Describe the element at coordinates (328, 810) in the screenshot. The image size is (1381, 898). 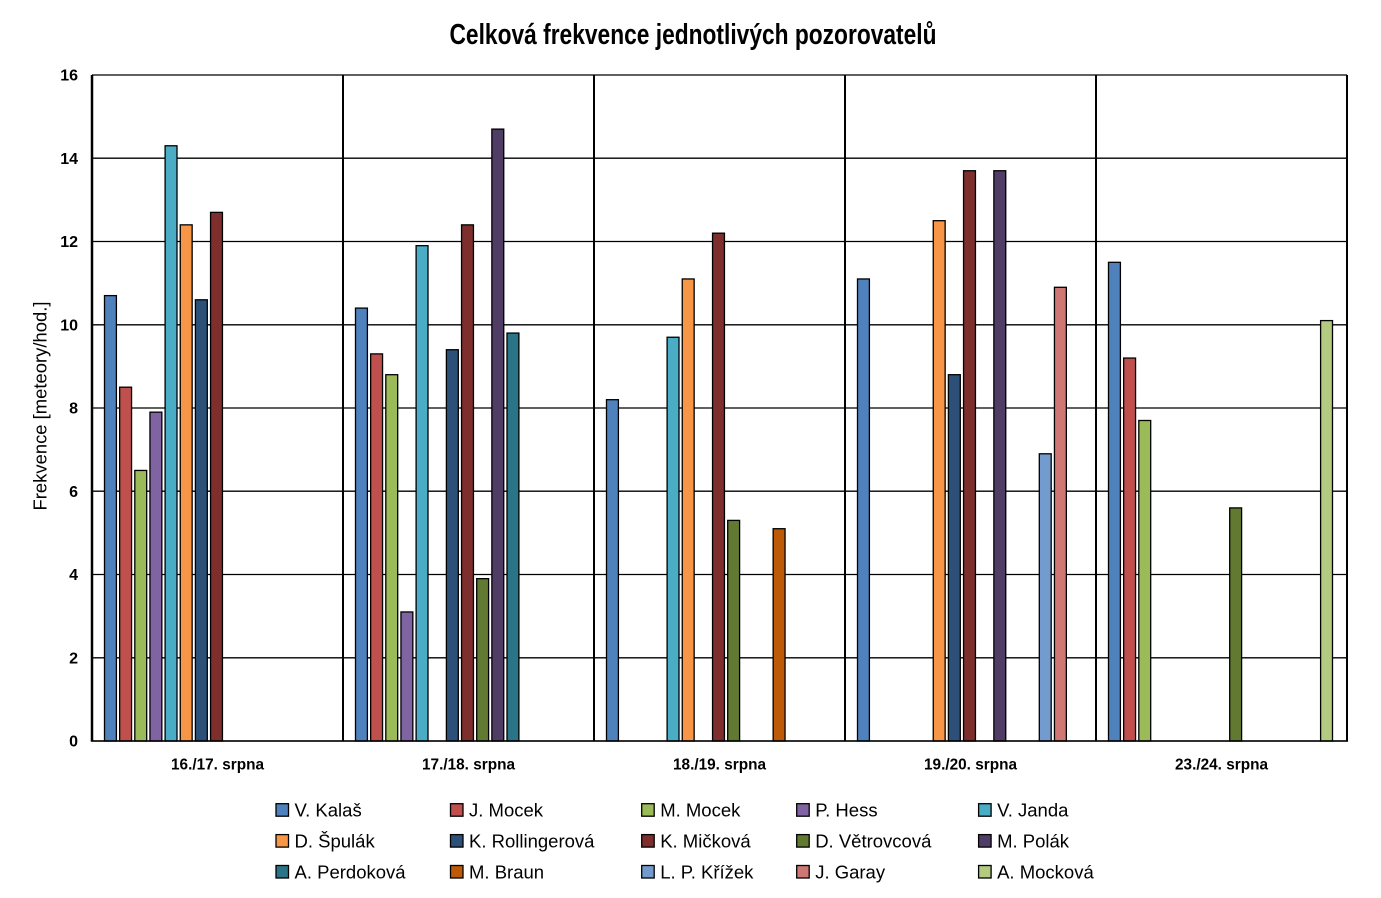
I see `svg-text: V. Kalaš` at that location.